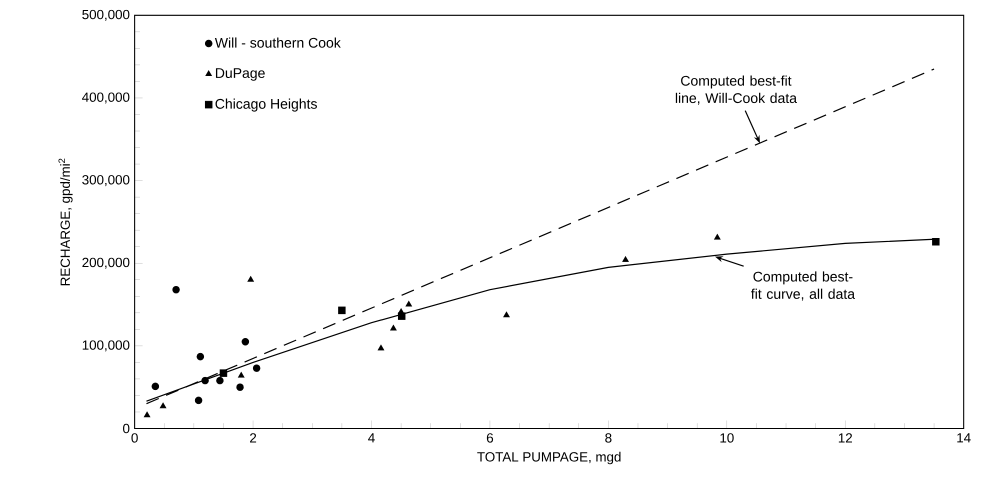 The width and height of the screenshot is (981, 498). What do you see at coordinates (134, 437) in the screenshot?
I see `x-tick-label: 0` at bounding box center [134, 437].